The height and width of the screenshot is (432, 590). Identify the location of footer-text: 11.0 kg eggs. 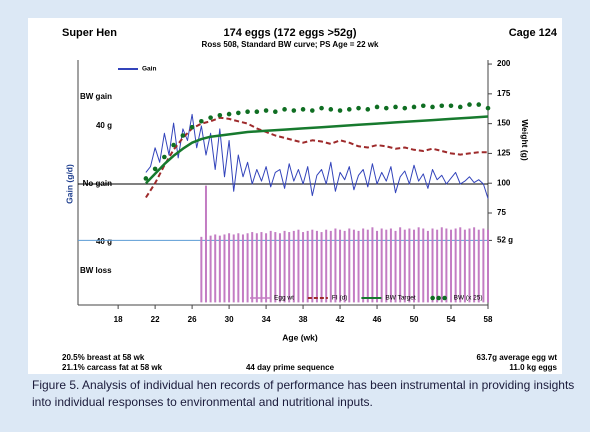
(533, 367).